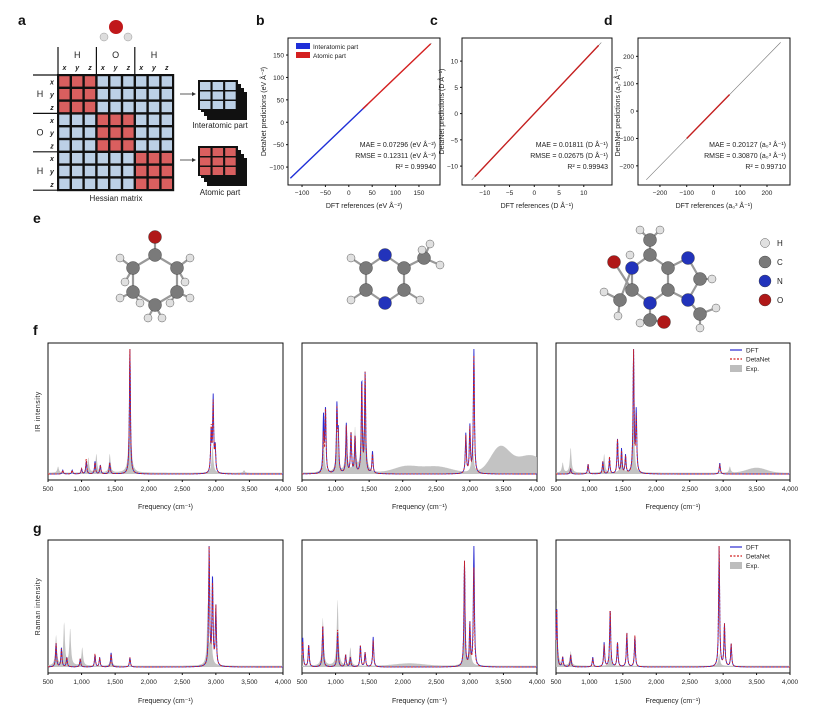 This screenshot has height=713, width=820. What do you see at coordinates (364, 205) in the screenshot?
I see `x-axis-label: DFT references (eV Å⁻²)` at bounding box center [364, 205].